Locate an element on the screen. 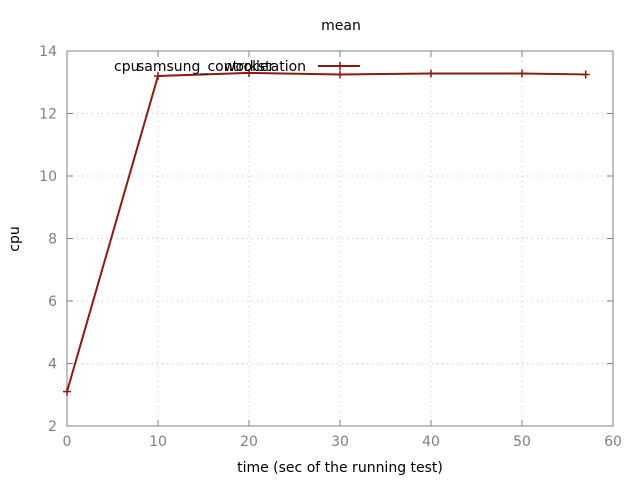 The height and width of the screenshot is (480, 640). x-tick-label: 60 is located at coordinates (613, 442).